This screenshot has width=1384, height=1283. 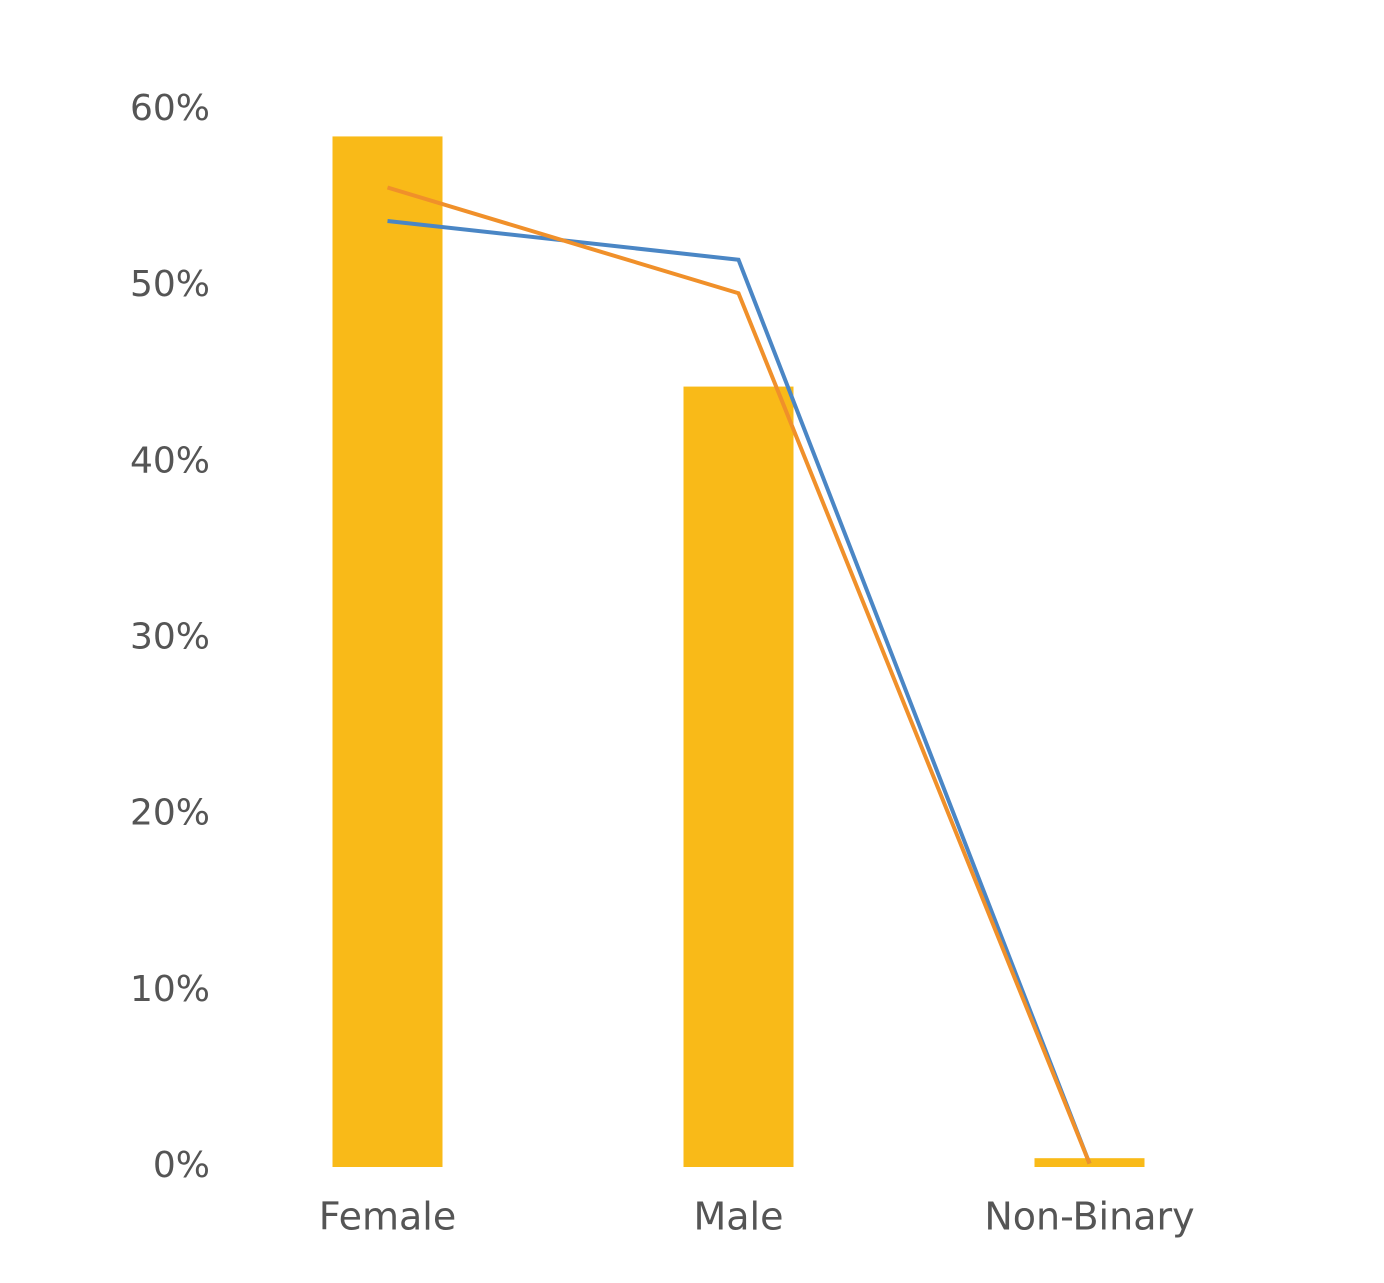 I want to click on y-tick-label: 50%, so click(x=170, y=284).